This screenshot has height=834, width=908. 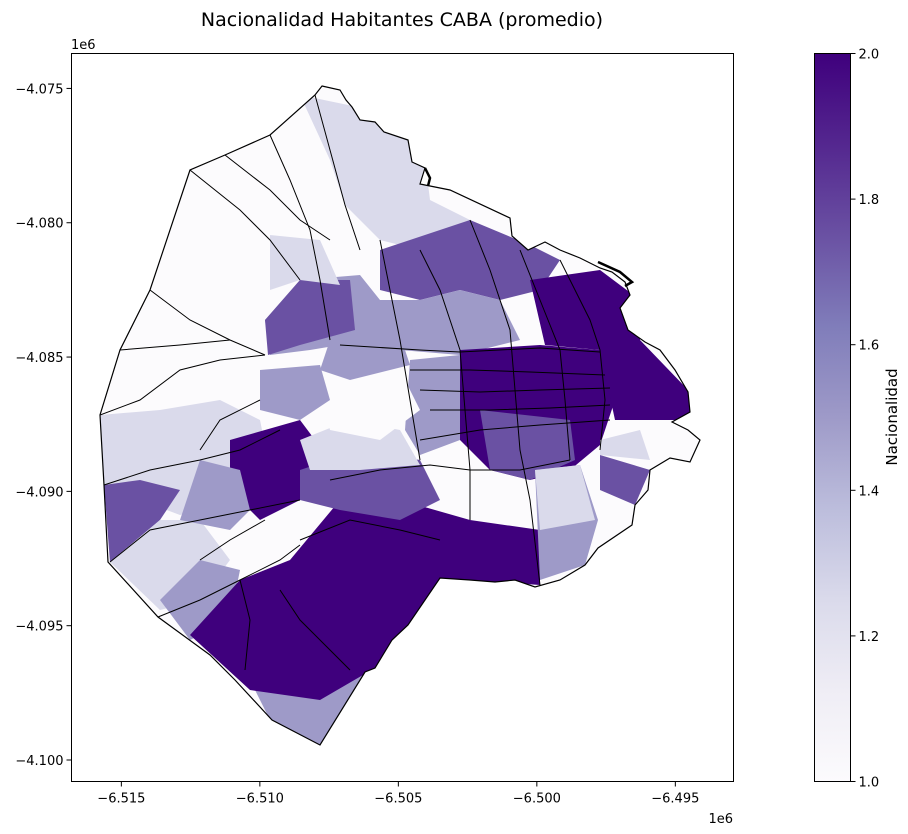 What do you see at coordinates (869, 55) in the screenshot?
I see `colorbar-tick-label: 2.0` at bounding box center [869, 55].